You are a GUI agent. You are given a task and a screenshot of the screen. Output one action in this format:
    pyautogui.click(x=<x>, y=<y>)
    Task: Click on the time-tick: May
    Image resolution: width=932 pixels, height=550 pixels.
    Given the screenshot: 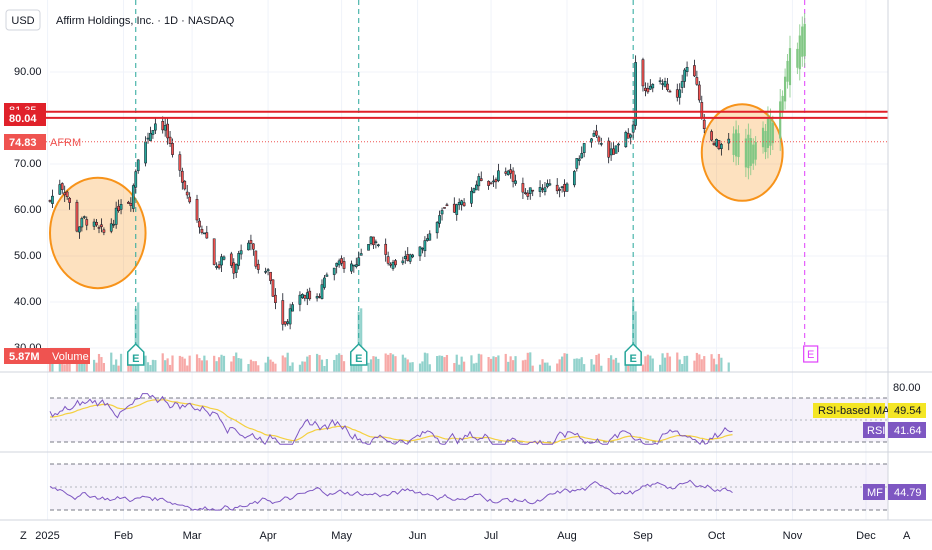 What is the action you would take?
    pyautogui.click(x=341, y=536)
    